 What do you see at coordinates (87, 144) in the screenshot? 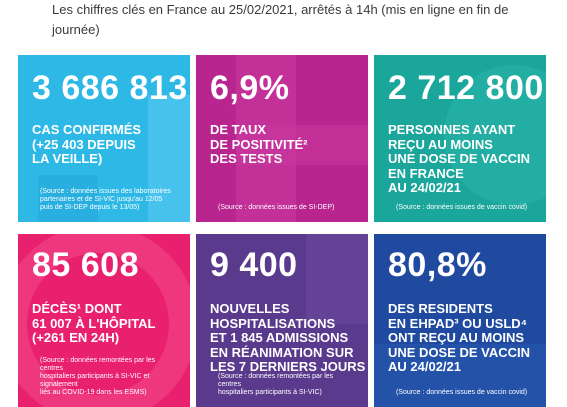
I see `tile-description: CAS CONFIRMÉS (+25 403 DEPUIS LA VEILLE)` at bounding box center [87, 144].